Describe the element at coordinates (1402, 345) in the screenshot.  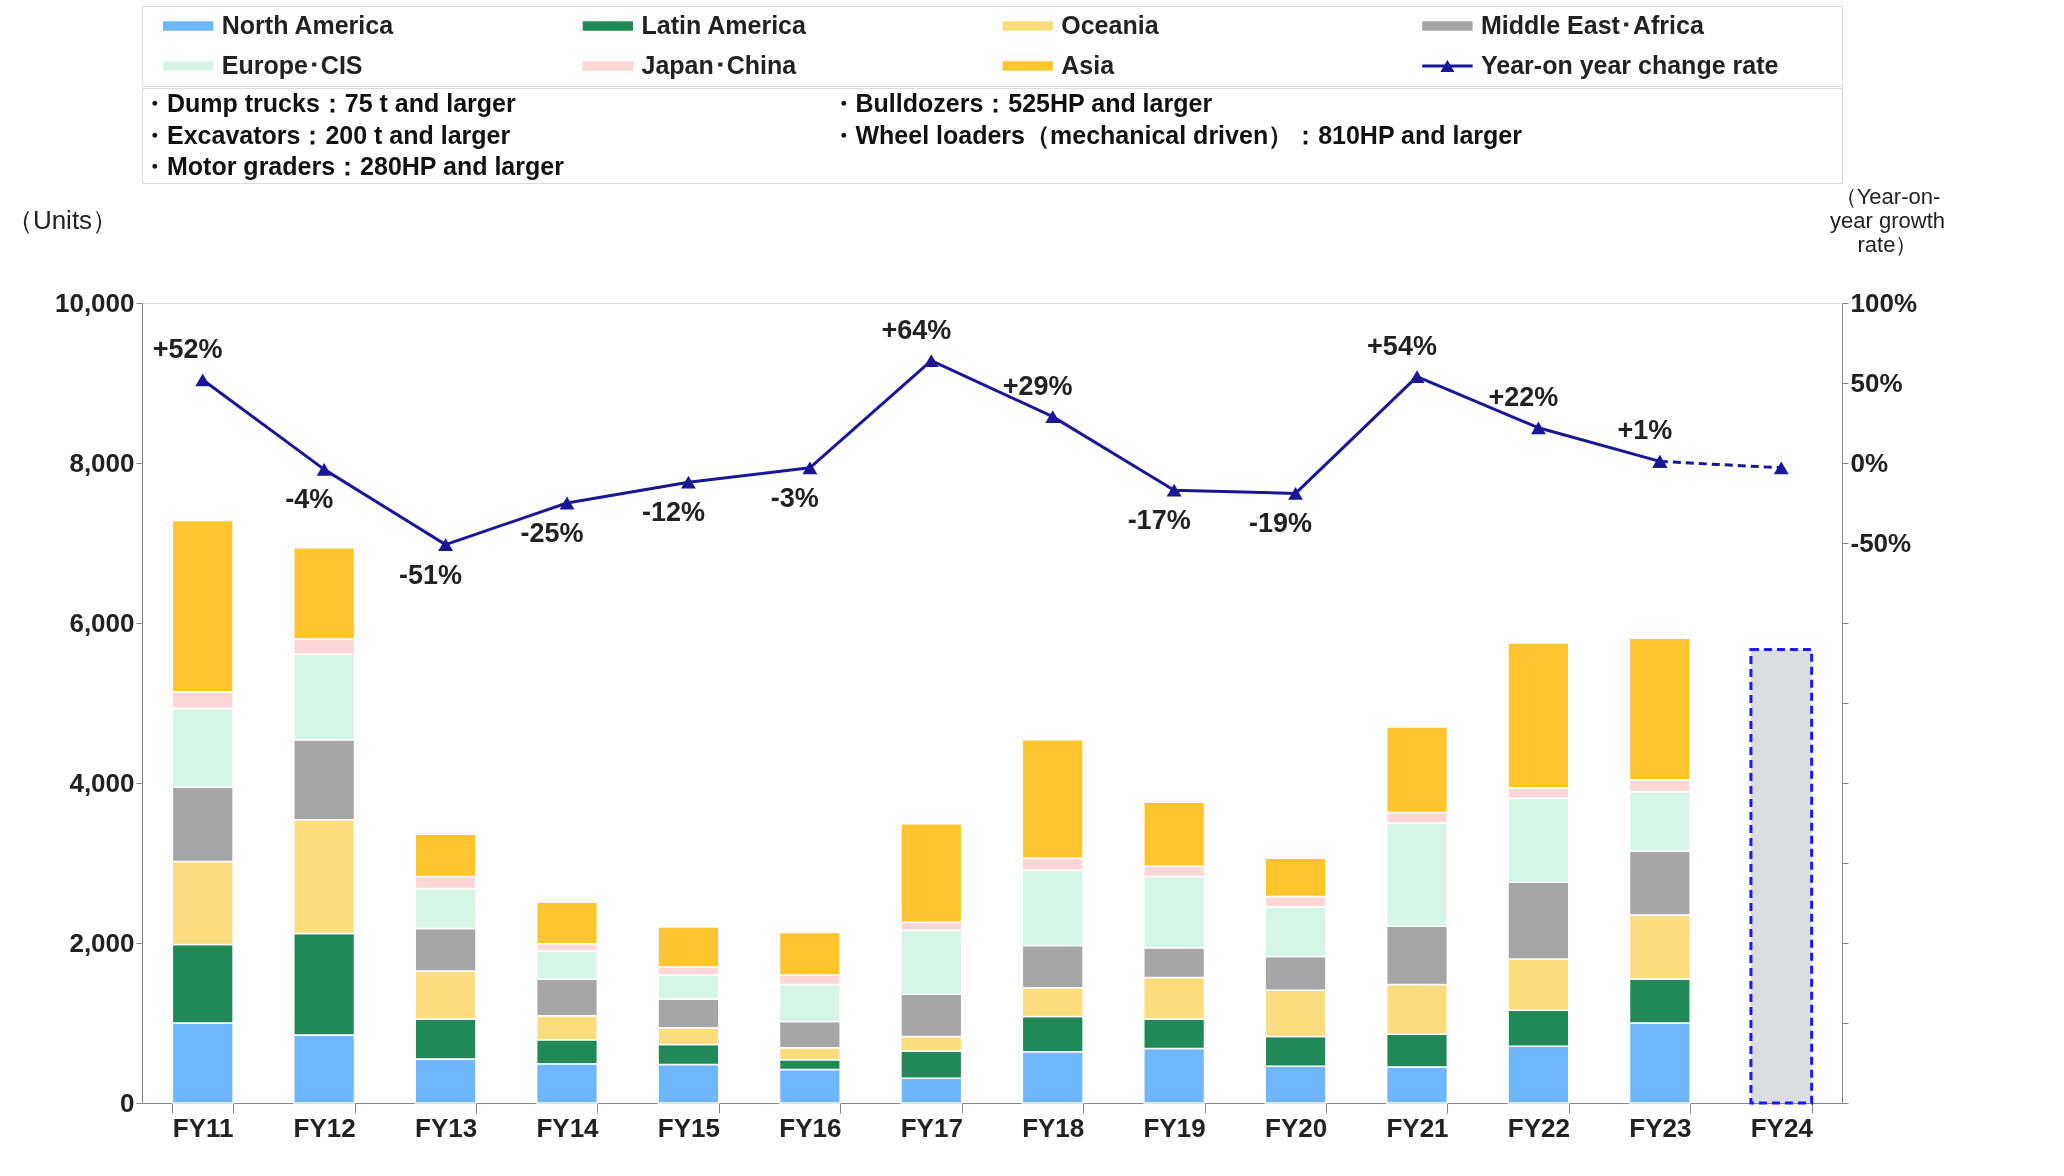
I see `data-label: +54%` at that location.